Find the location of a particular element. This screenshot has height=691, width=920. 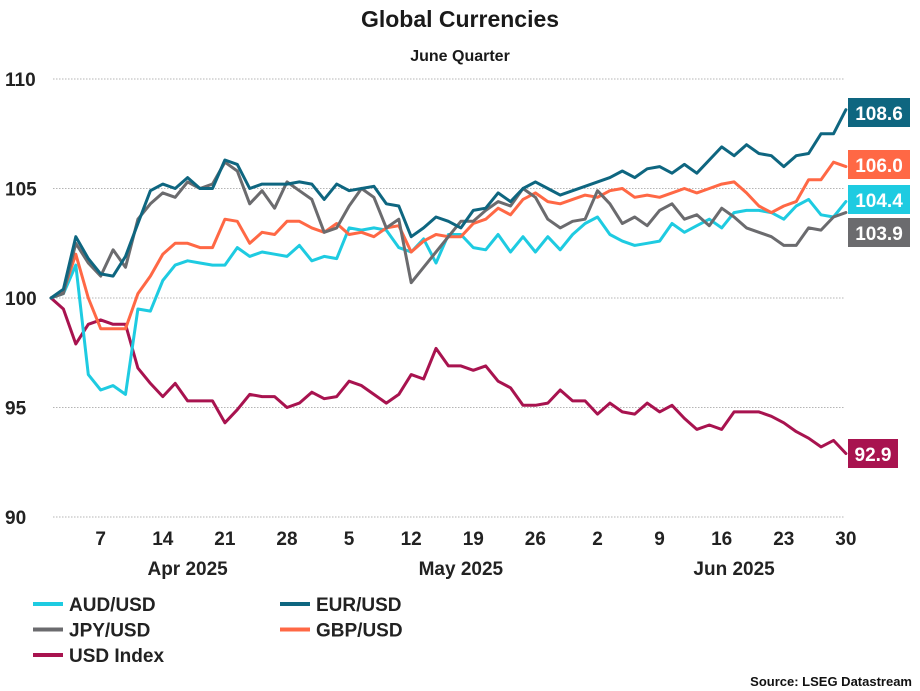

end-label: 108.6 is located at coordinates (879, 112).